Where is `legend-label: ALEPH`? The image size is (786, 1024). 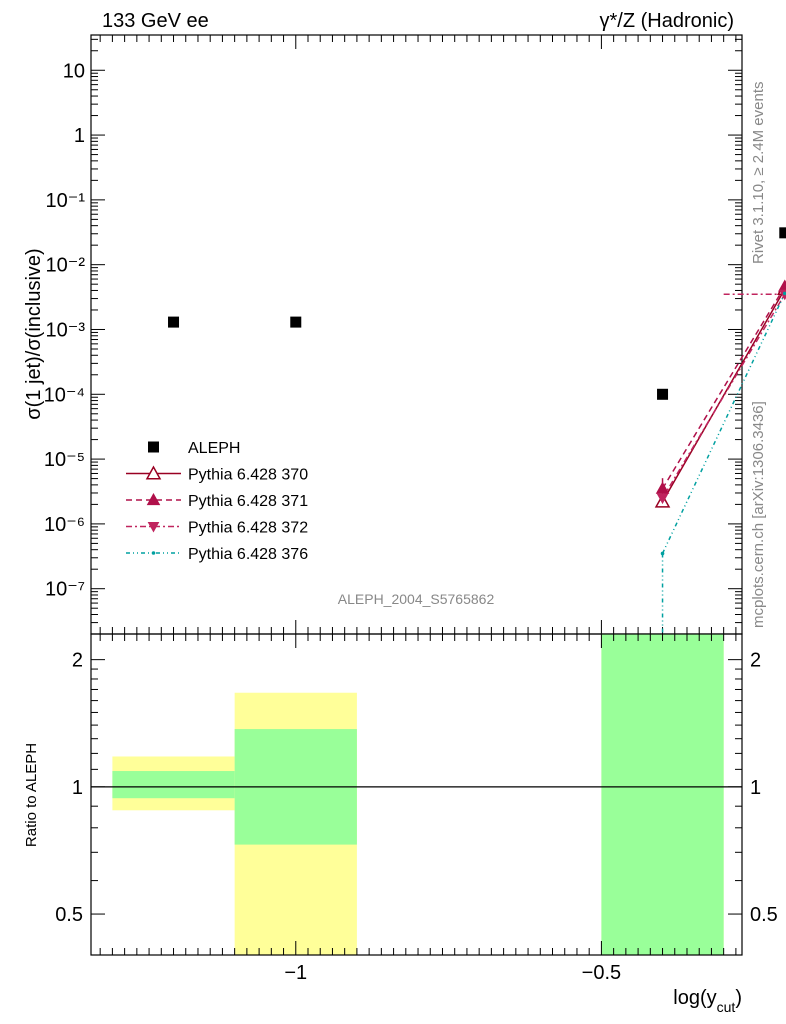 legend-label: ALEPH is located at coordinates (214, 448).